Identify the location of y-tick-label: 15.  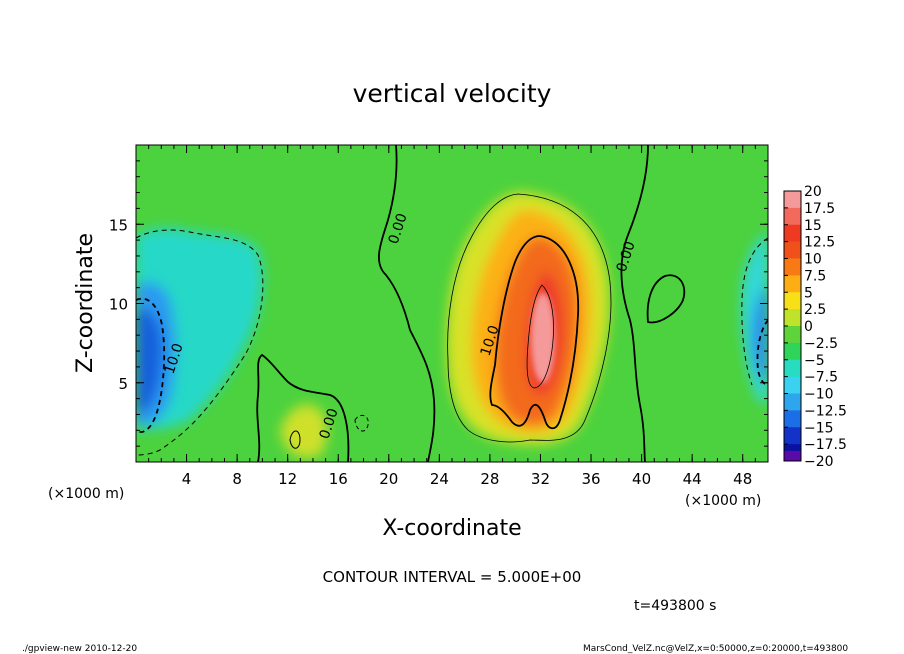
(118, 225).